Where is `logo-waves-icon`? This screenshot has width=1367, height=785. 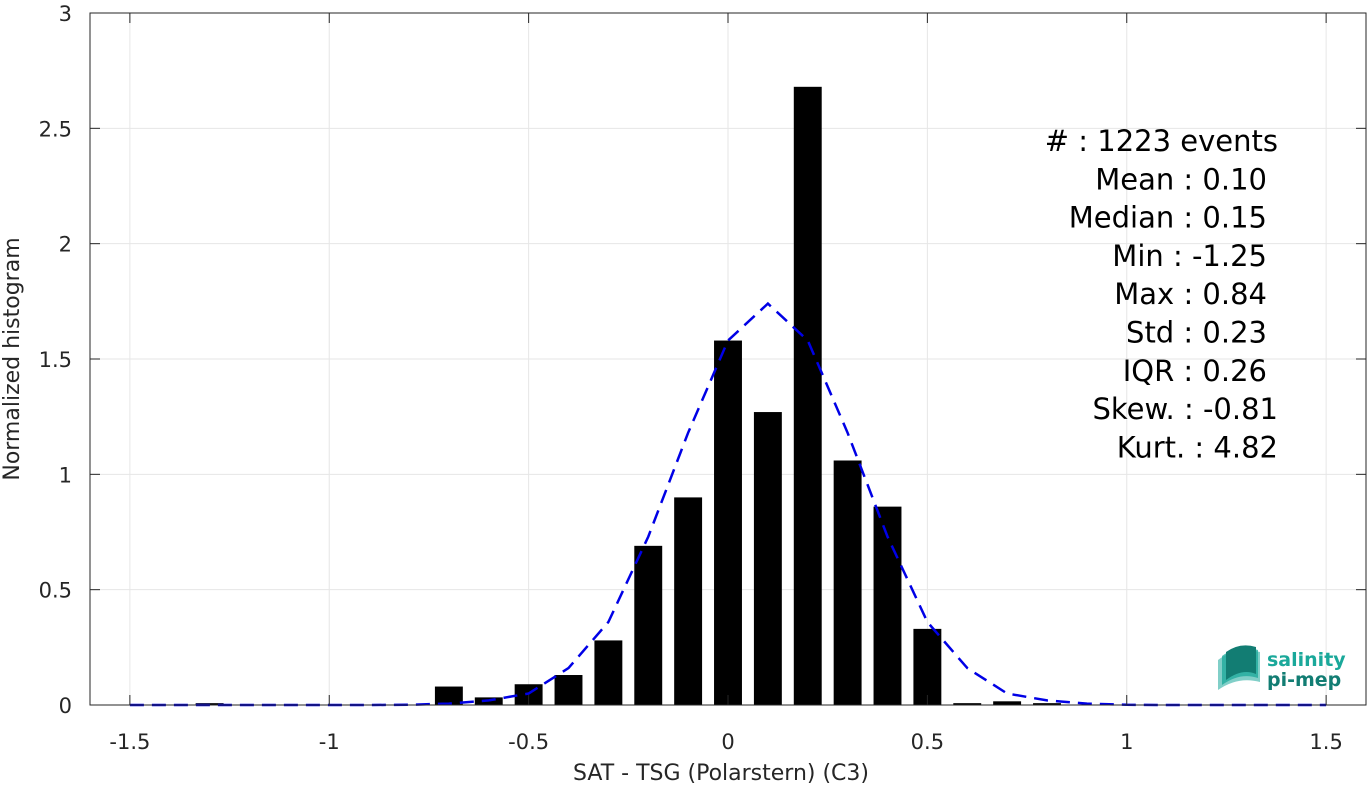
logo-waves-icon is located at coordinates (1239, 667).